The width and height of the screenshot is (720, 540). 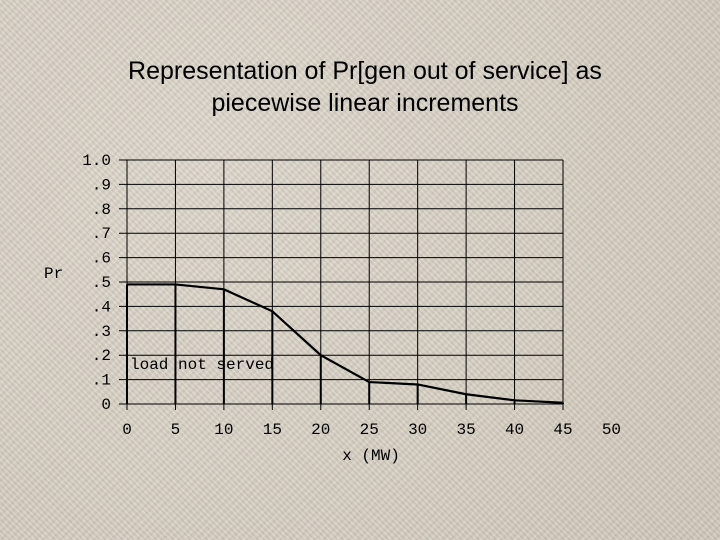 What do you see at coordinates (417, 430) in the screenshot?
I see `x-tick-label: 30` at bounding box center [417, 430].